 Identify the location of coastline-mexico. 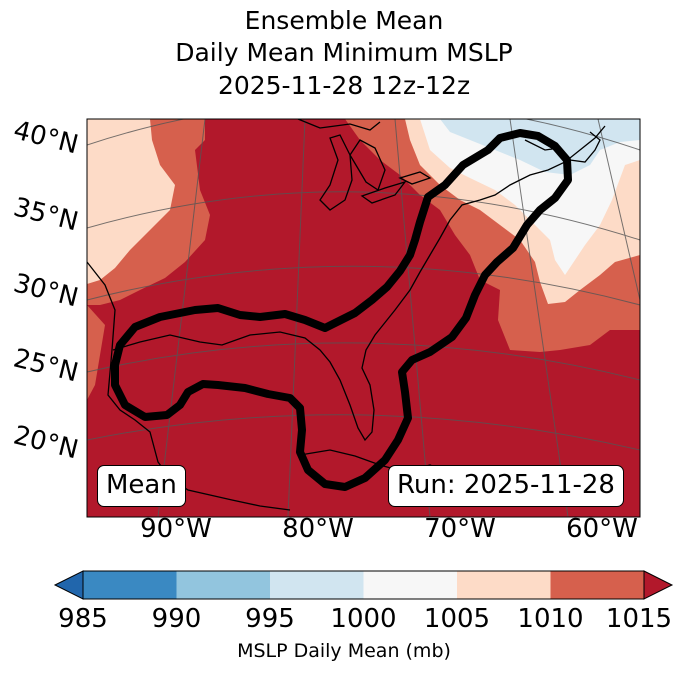
(189, 386).